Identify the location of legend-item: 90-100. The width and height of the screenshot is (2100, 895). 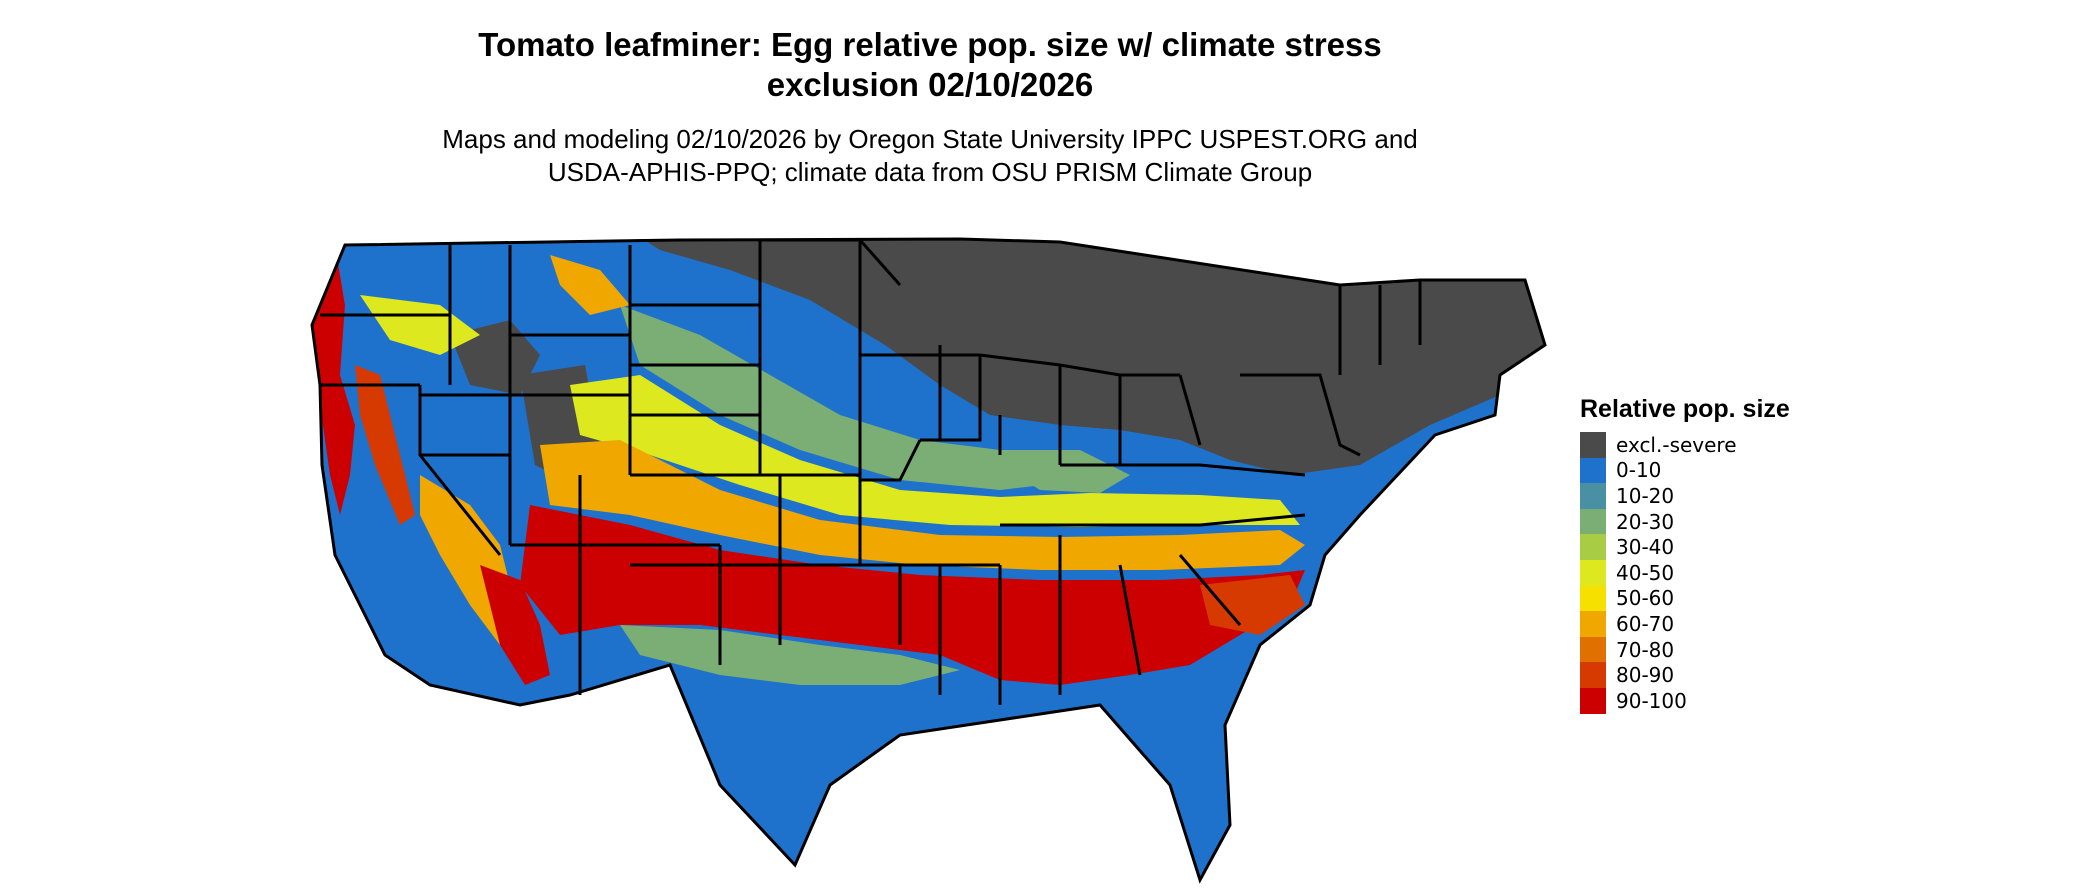
(1685, 700).